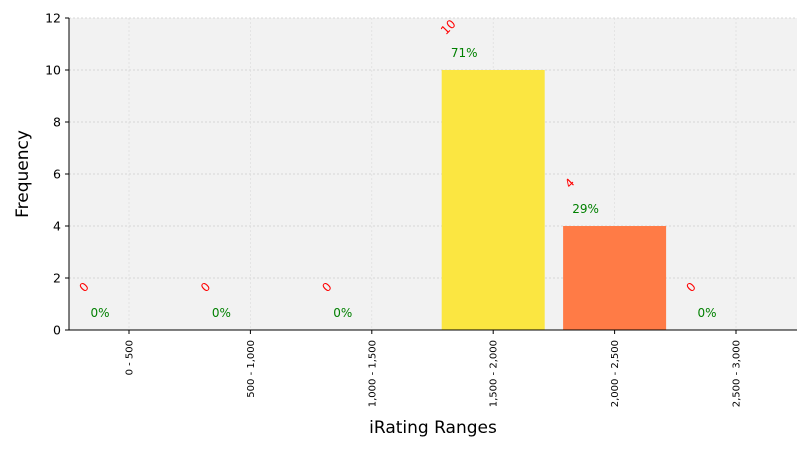 This screenshot has height=450, width=810. What do you see at coordinates (251, 369) in the screenshot?
I see `x-tick-label: 500 - 1,000` at bounding box center [251, 369].